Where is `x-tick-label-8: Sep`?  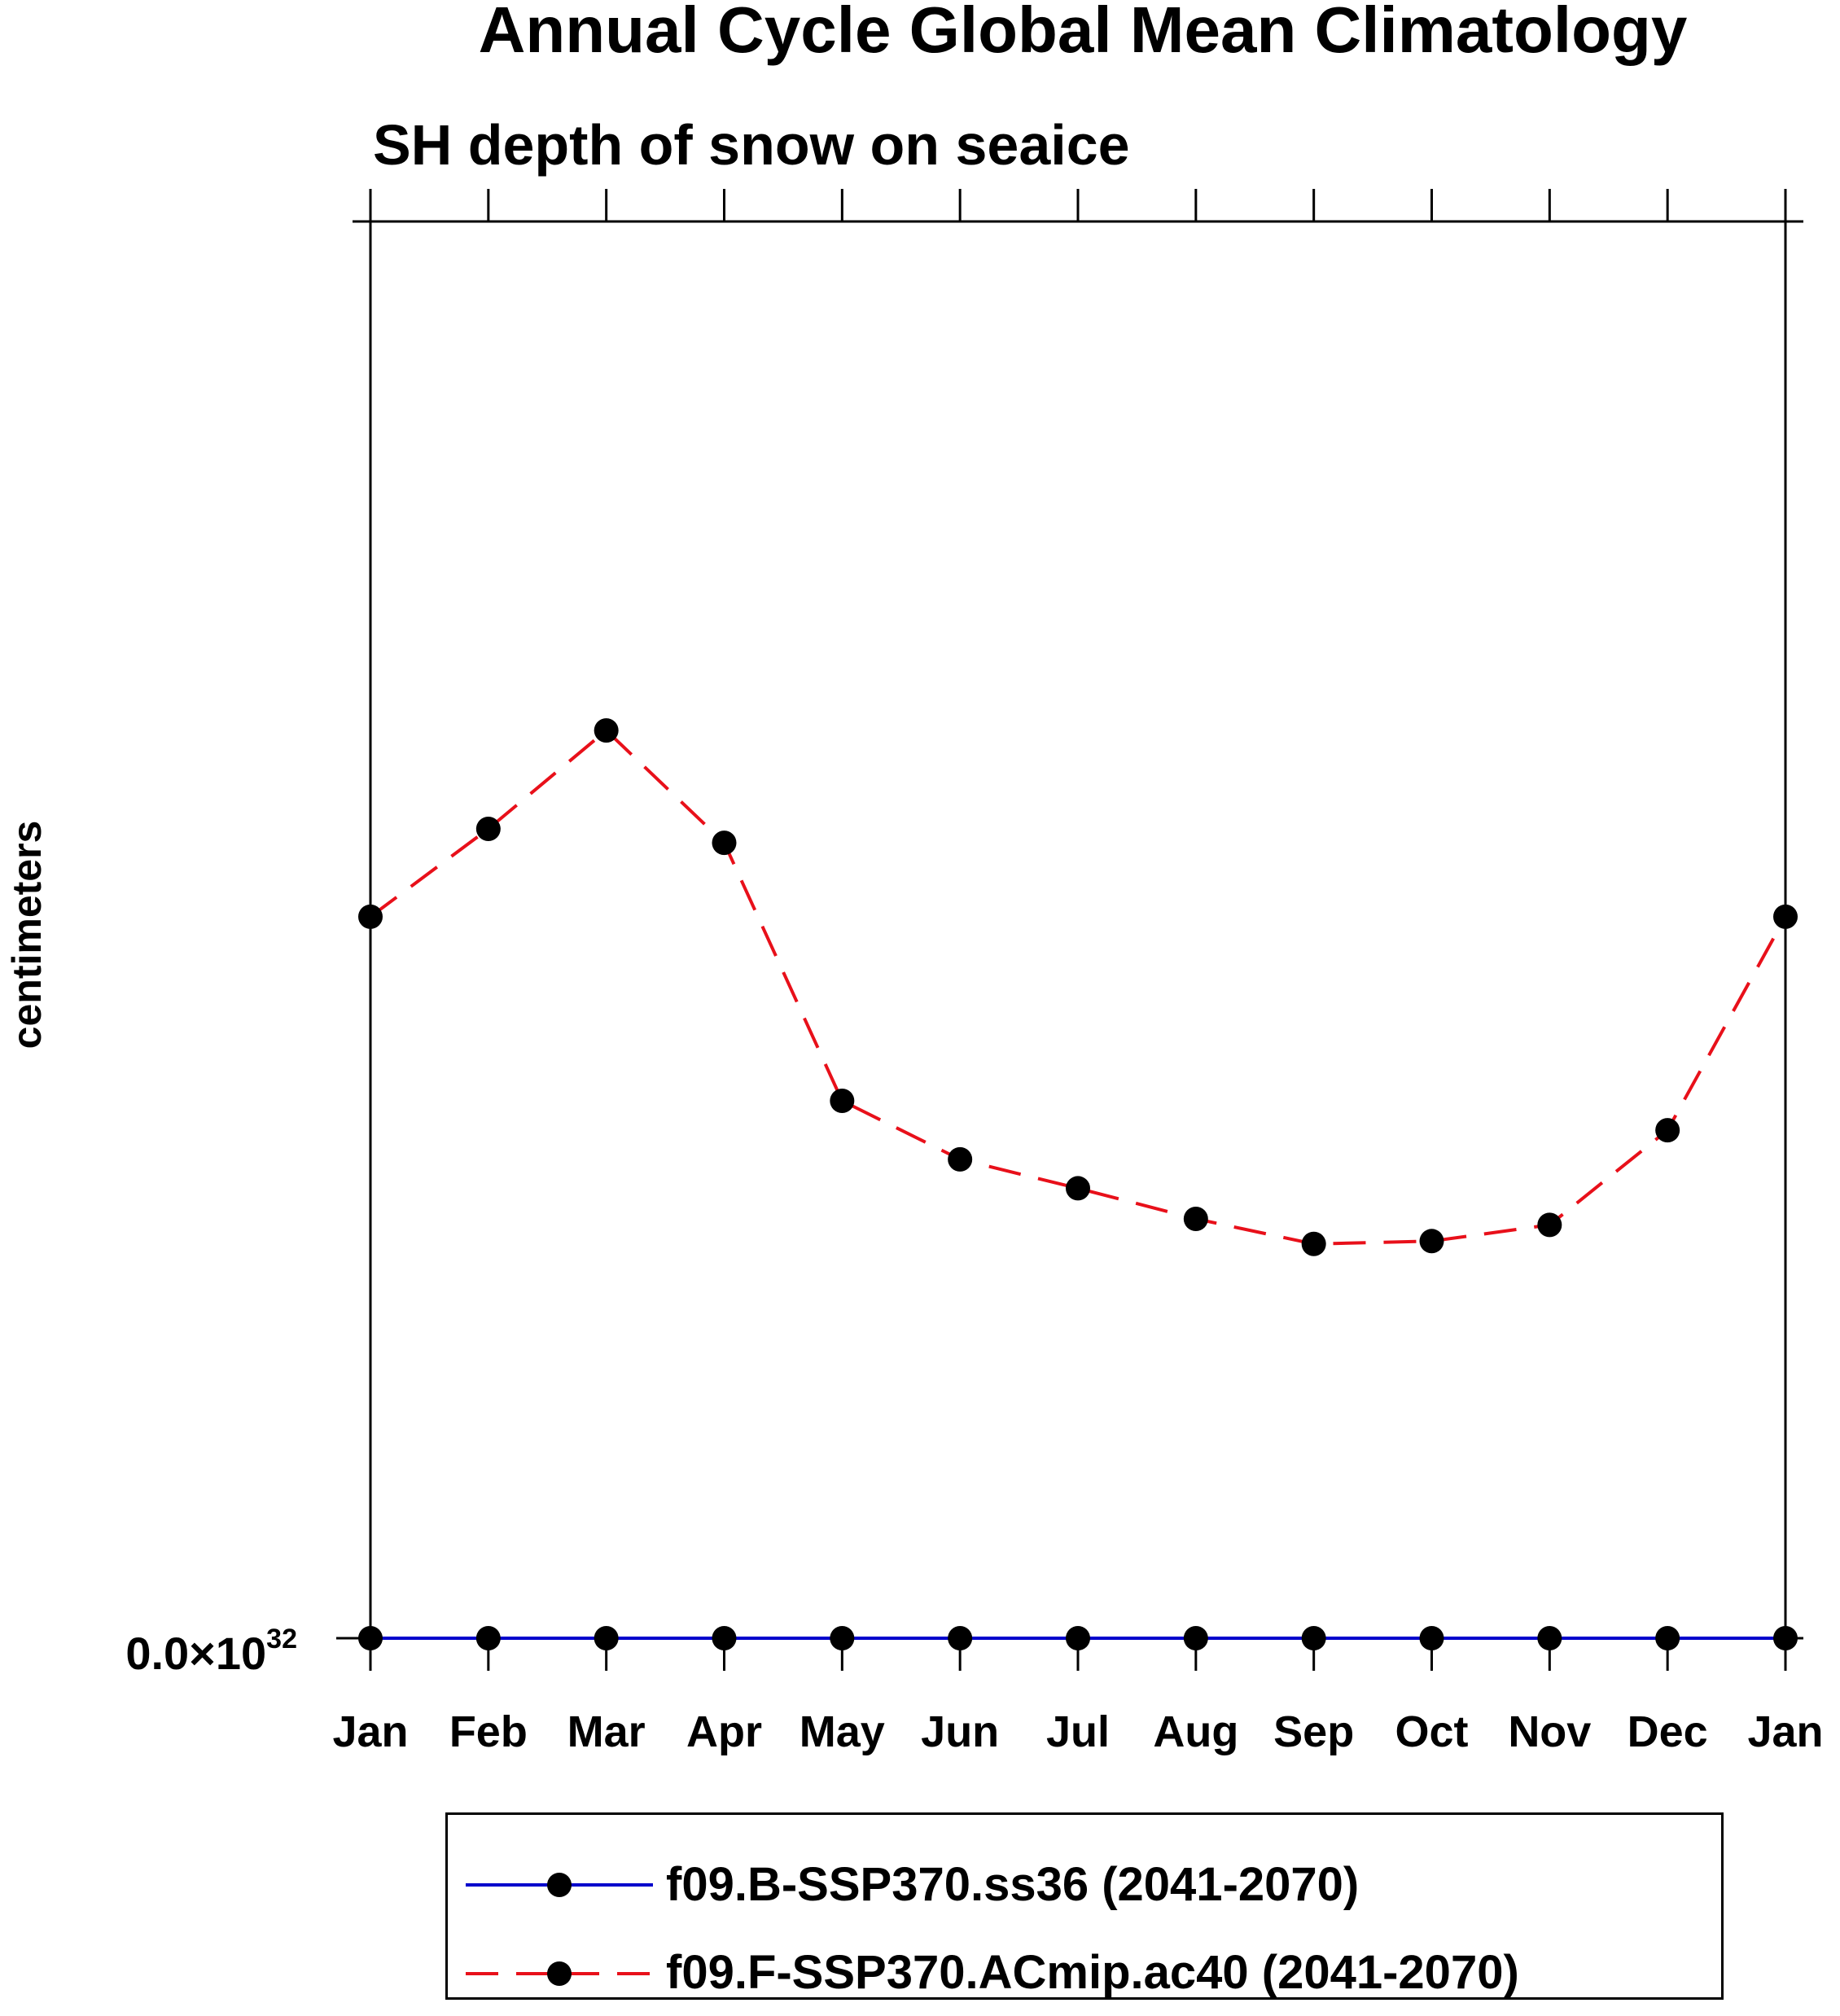 x-tick-label-8: Sep is located at coordinates (1313, 1731).